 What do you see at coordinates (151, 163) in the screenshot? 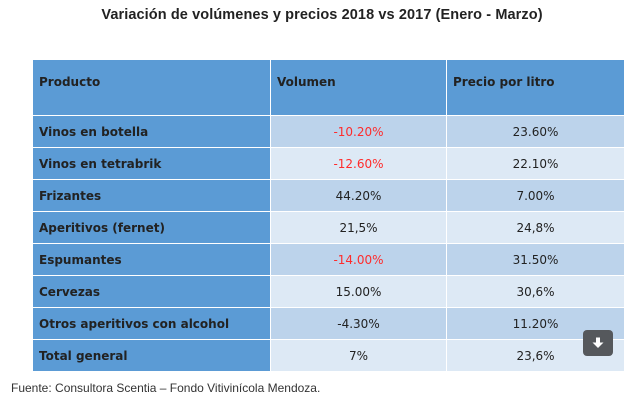
I see `cell-producto: Vinos en tetrabrik` at bounding box center [151, 163].